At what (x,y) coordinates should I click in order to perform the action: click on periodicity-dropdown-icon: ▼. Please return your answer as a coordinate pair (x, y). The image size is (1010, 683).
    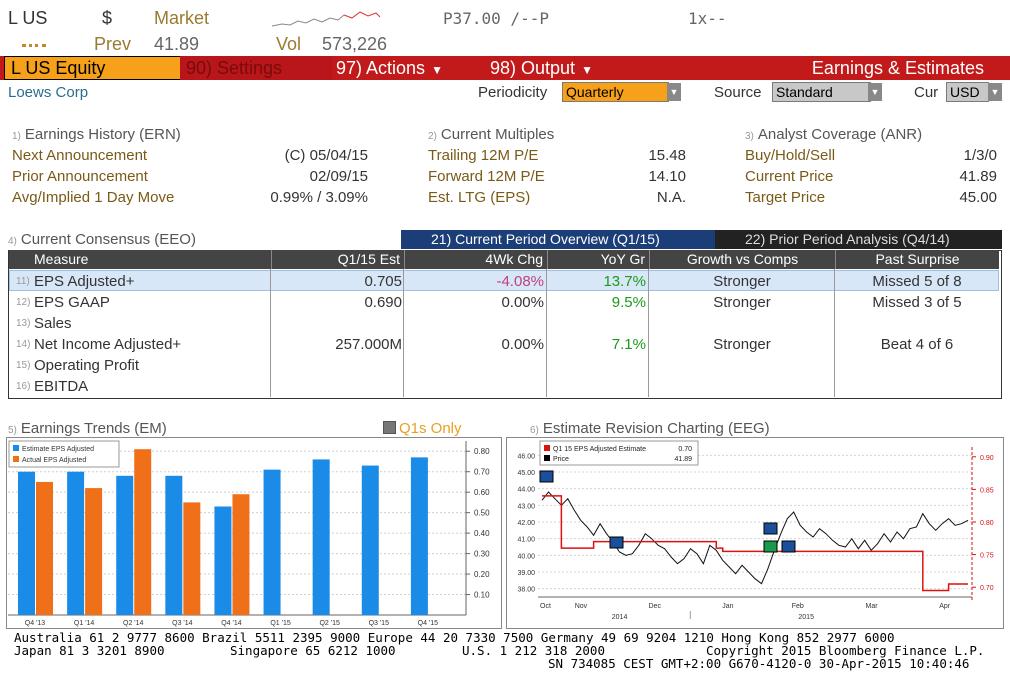
    Looking at the image, I should click on (674, 92).